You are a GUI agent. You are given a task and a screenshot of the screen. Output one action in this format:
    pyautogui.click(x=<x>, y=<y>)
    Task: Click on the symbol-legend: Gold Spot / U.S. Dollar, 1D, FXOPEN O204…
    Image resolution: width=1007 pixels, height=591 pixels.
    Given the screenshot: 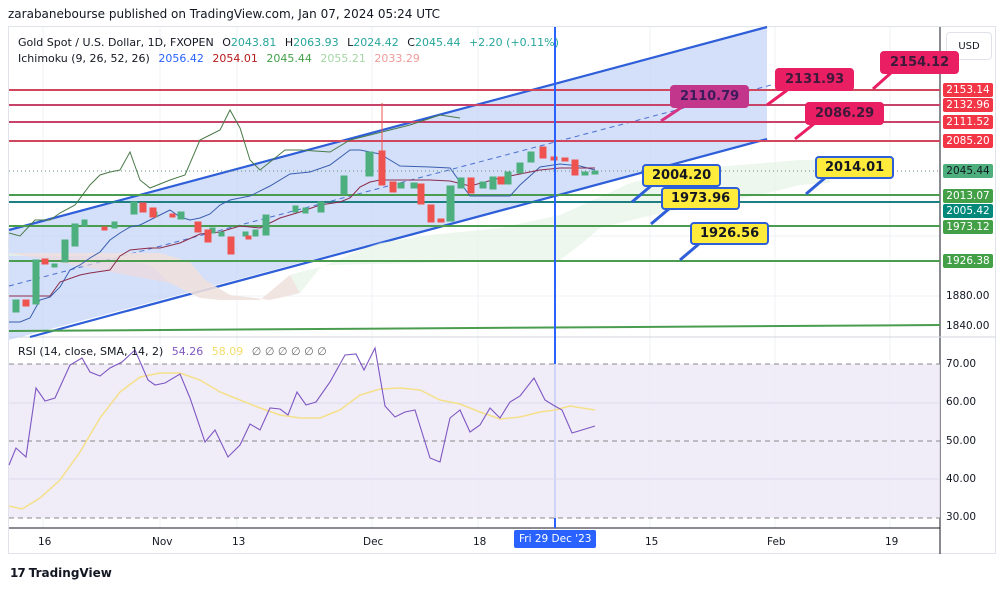 What is the action you would take?
    pyautogui.click(x=291, y=42)
    